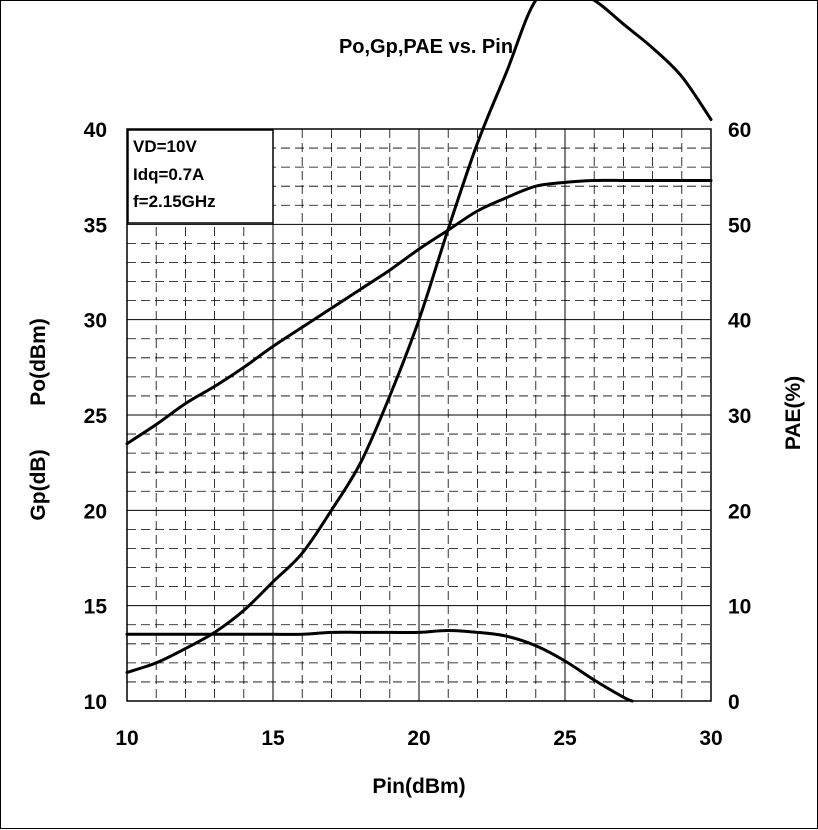 This screenshot has width=818, height=830. I want to click on y-right-tick-label: 10, so click(739, 607).